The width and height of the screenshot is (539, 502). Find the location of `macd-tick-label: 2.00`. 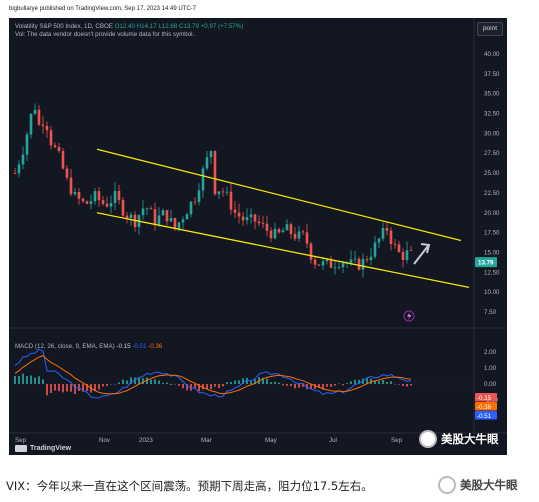

macd-tick-label: 2.00 is located at coordinates (490, 352).